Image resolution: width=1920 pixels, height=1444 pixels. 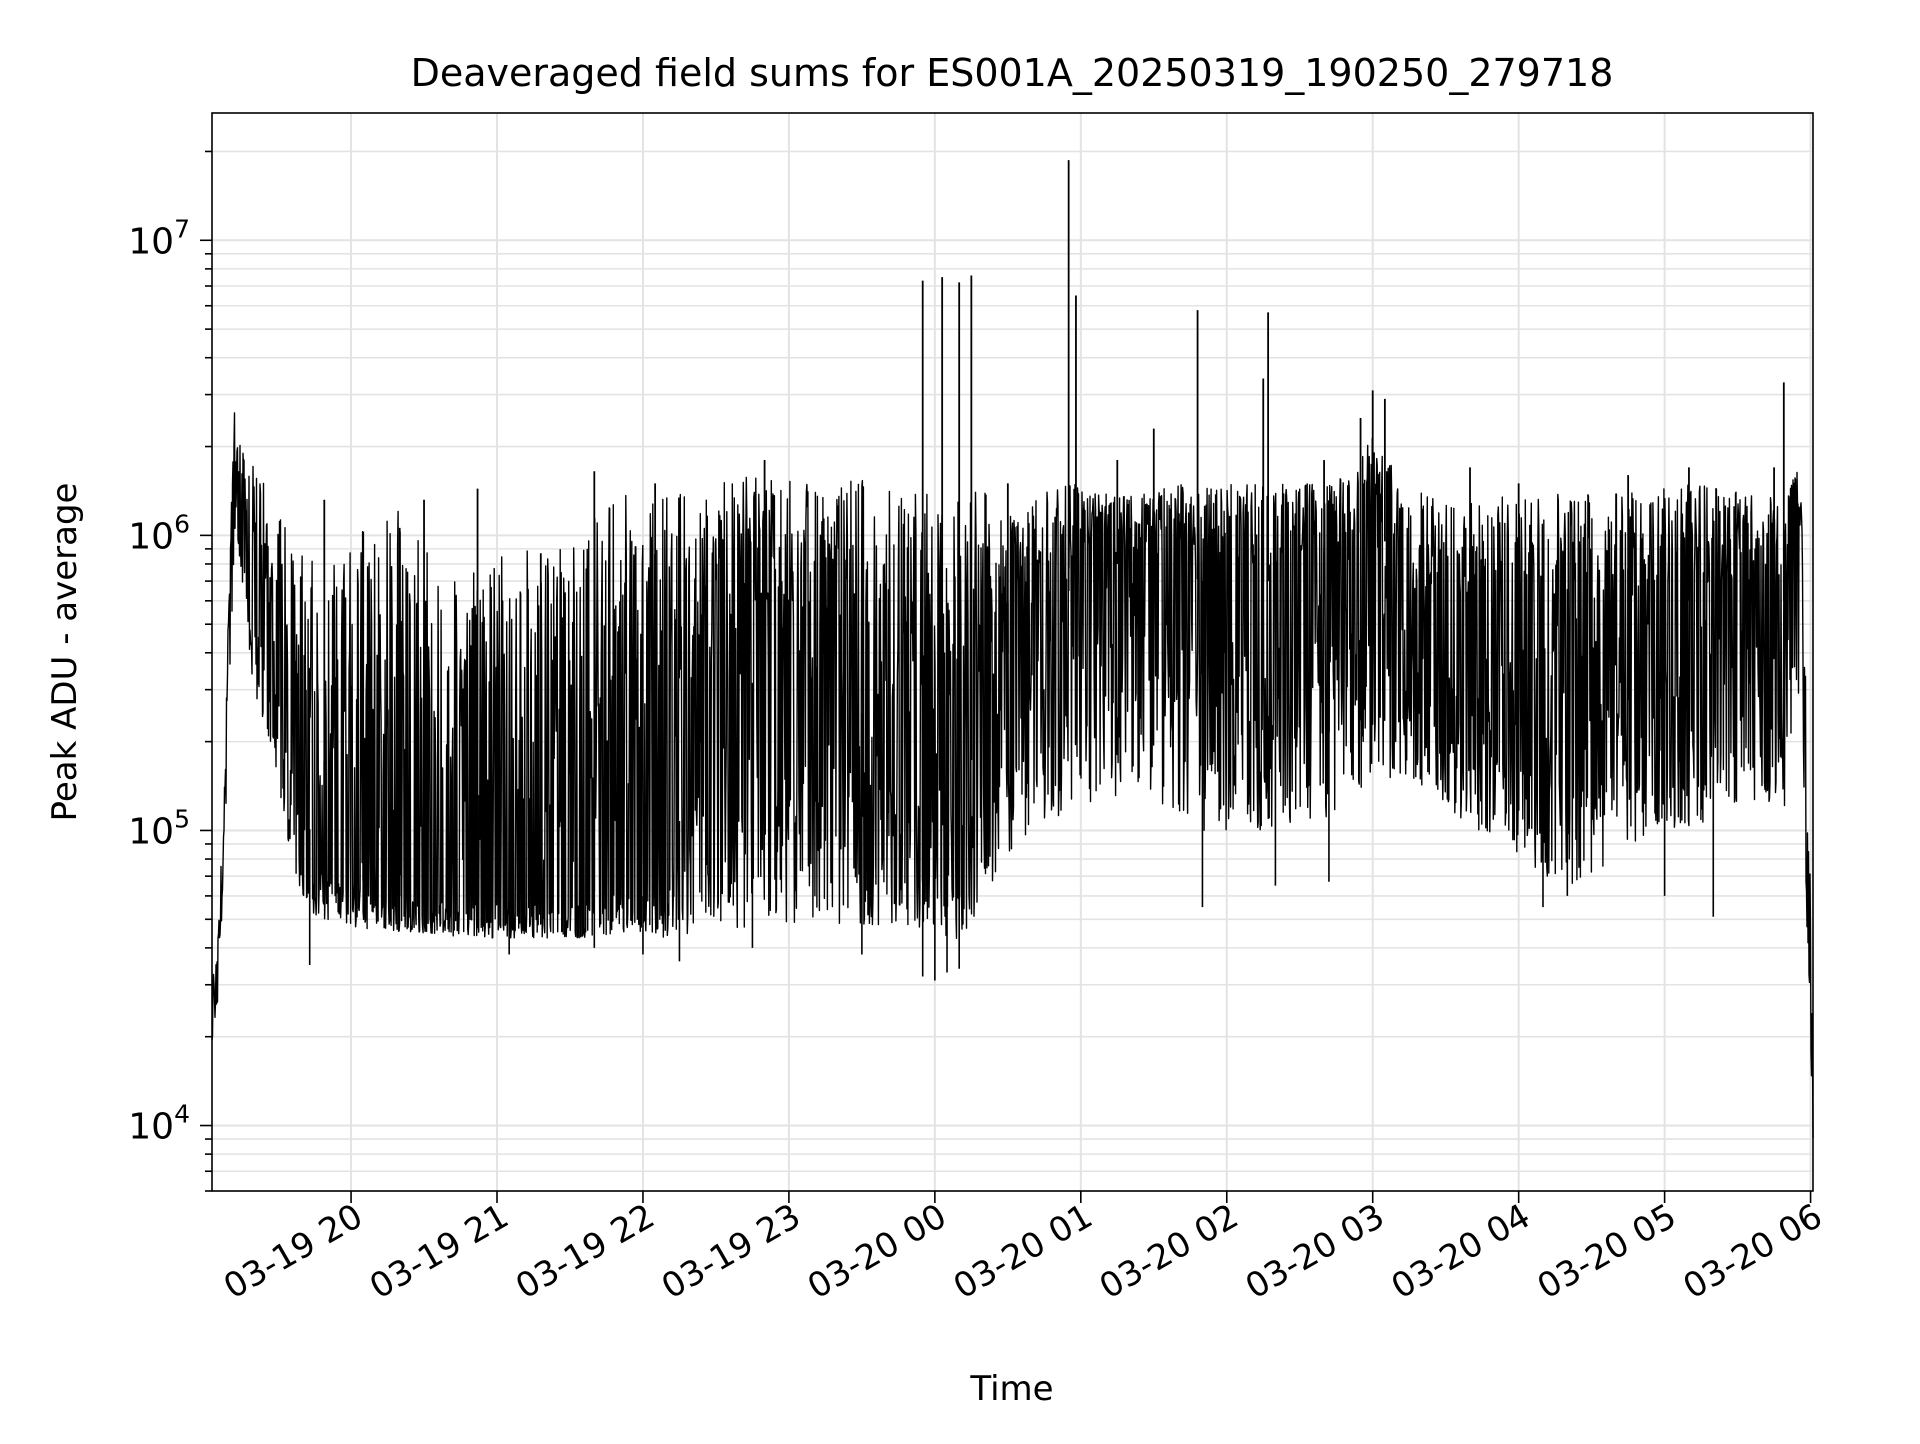 What do you see at coordinates (182, 523) in the screenshot?
I see `y-tick-exponent: 6` at bounding box center [182, 523].